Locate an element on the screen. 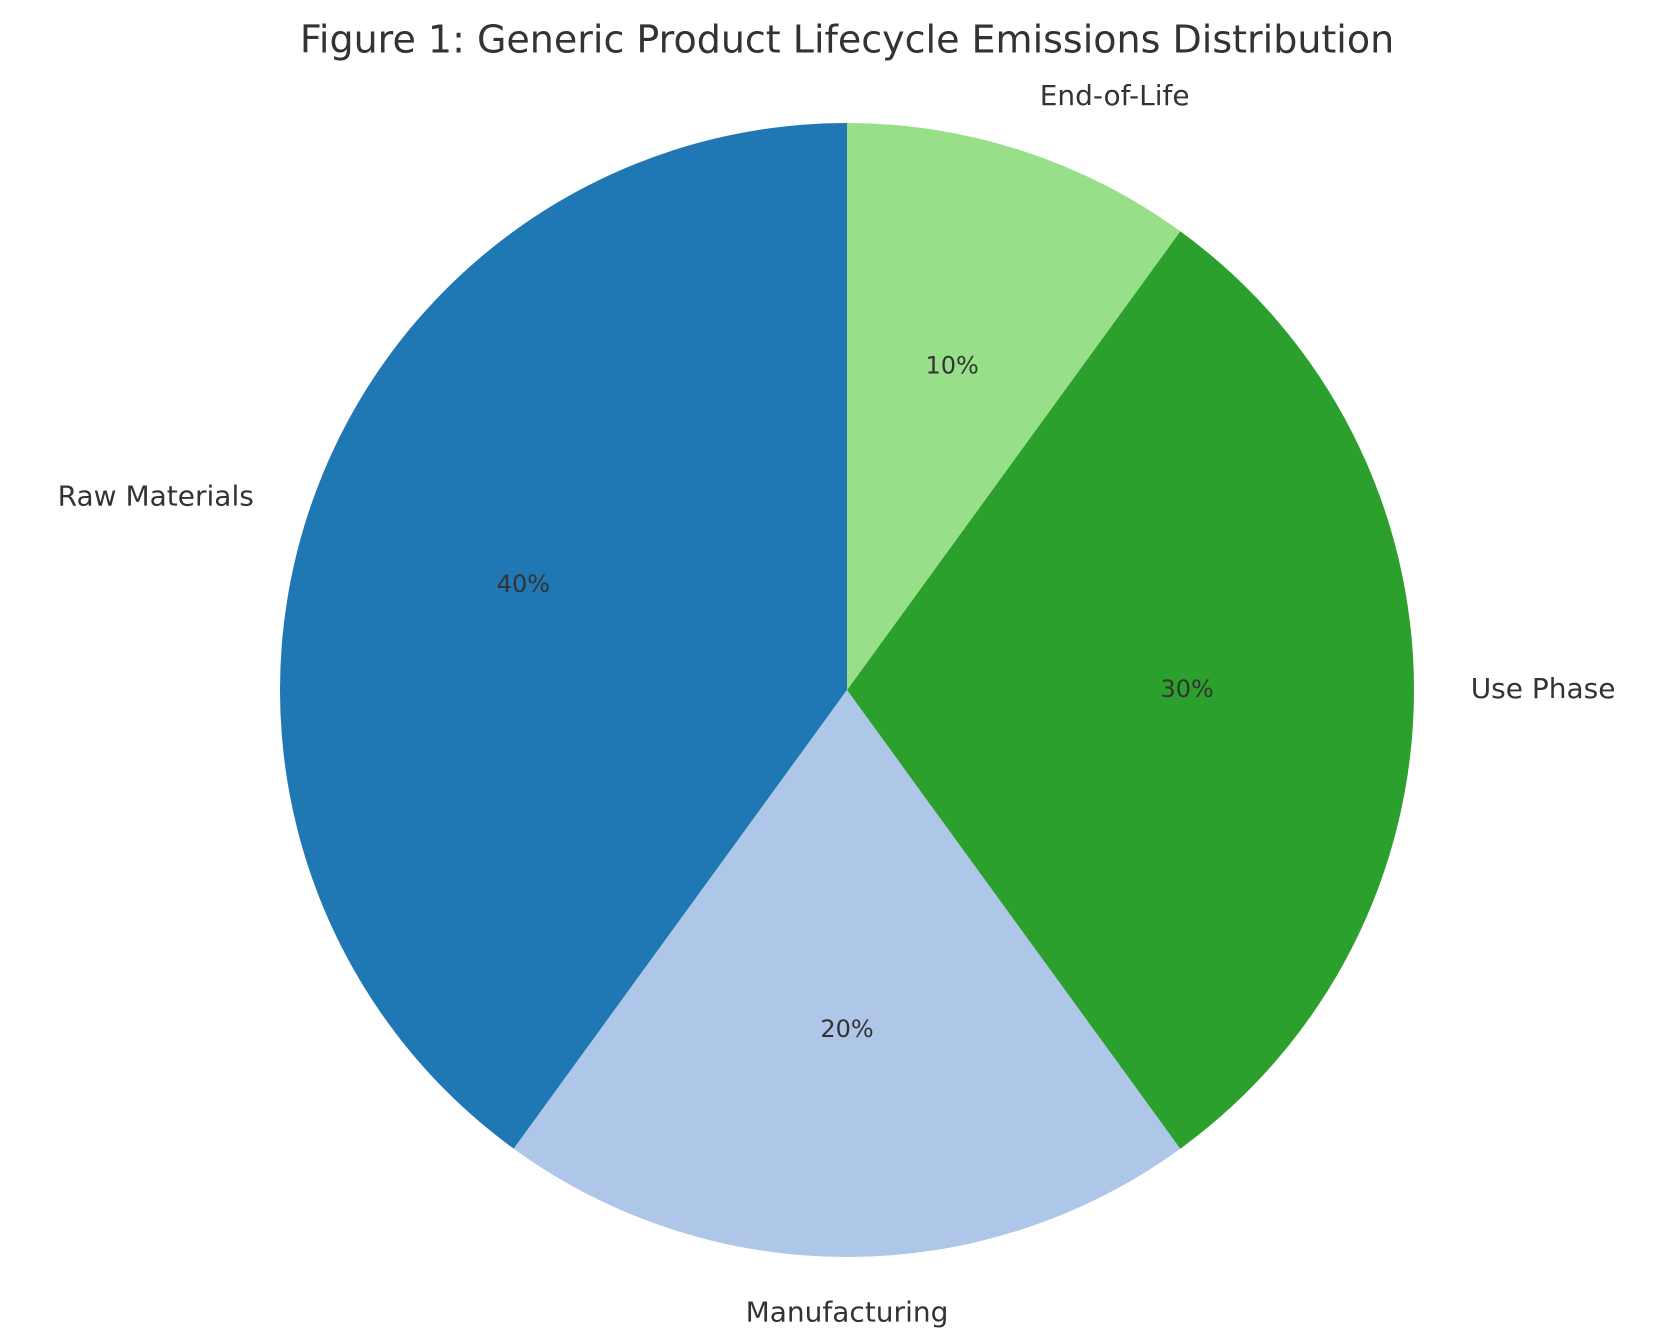 The image size is (1655, 1343). slice-label: Use Phase is located at coordinates (1543, 688).